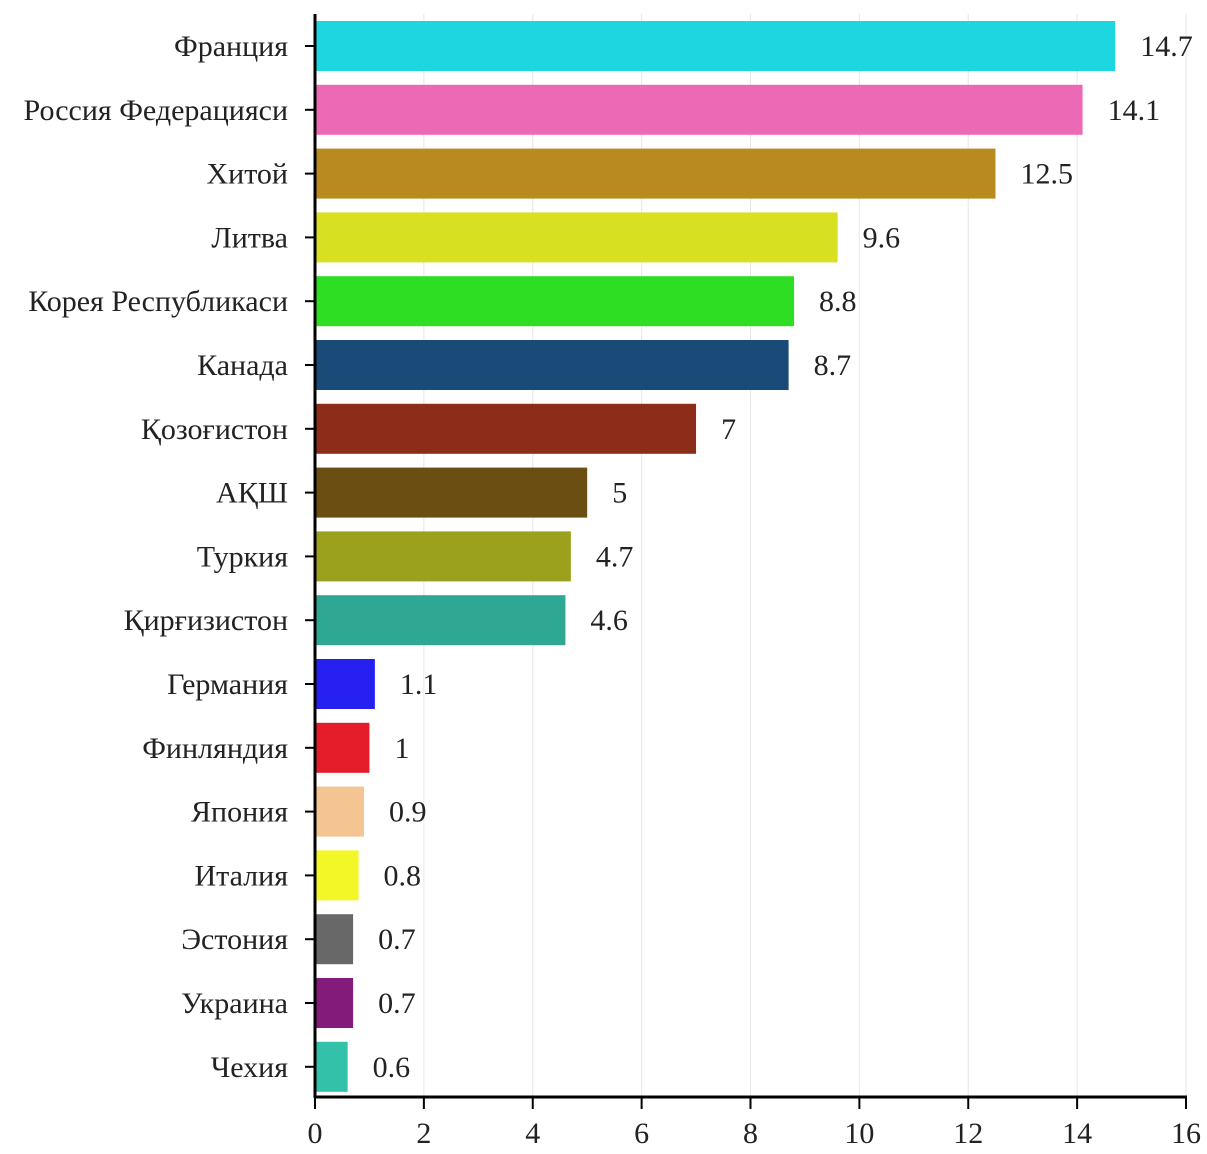  Describe the element at coordinates (1077, 1133) in the screenshot. I see `x-tick-label: 14` at that location.